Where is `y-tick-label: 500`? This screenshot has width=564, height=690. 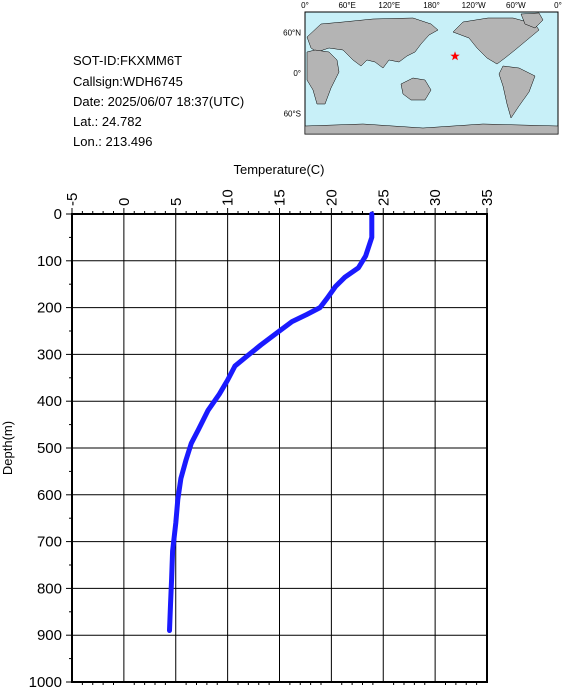
y-tick-label: 500 is located at coordinates (49, 448).